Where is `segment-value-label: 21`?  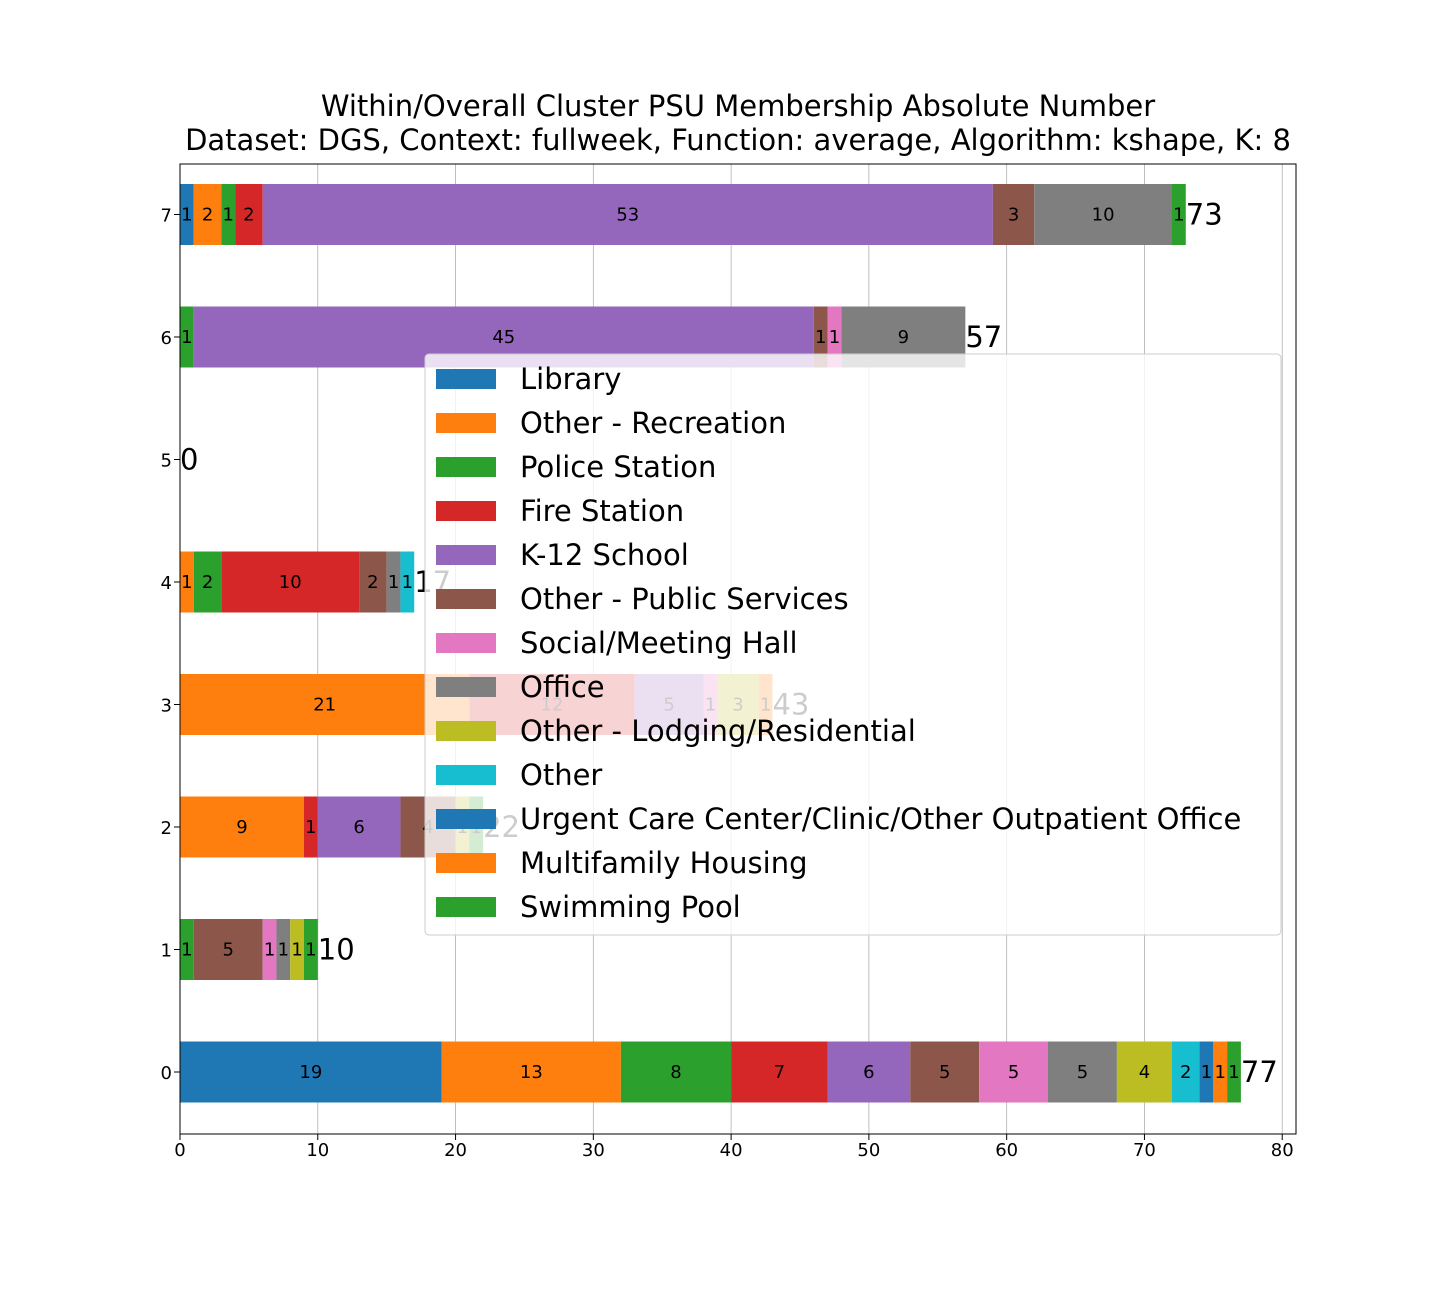 segment-value-label: 21 is located at coordinates (324, 705).